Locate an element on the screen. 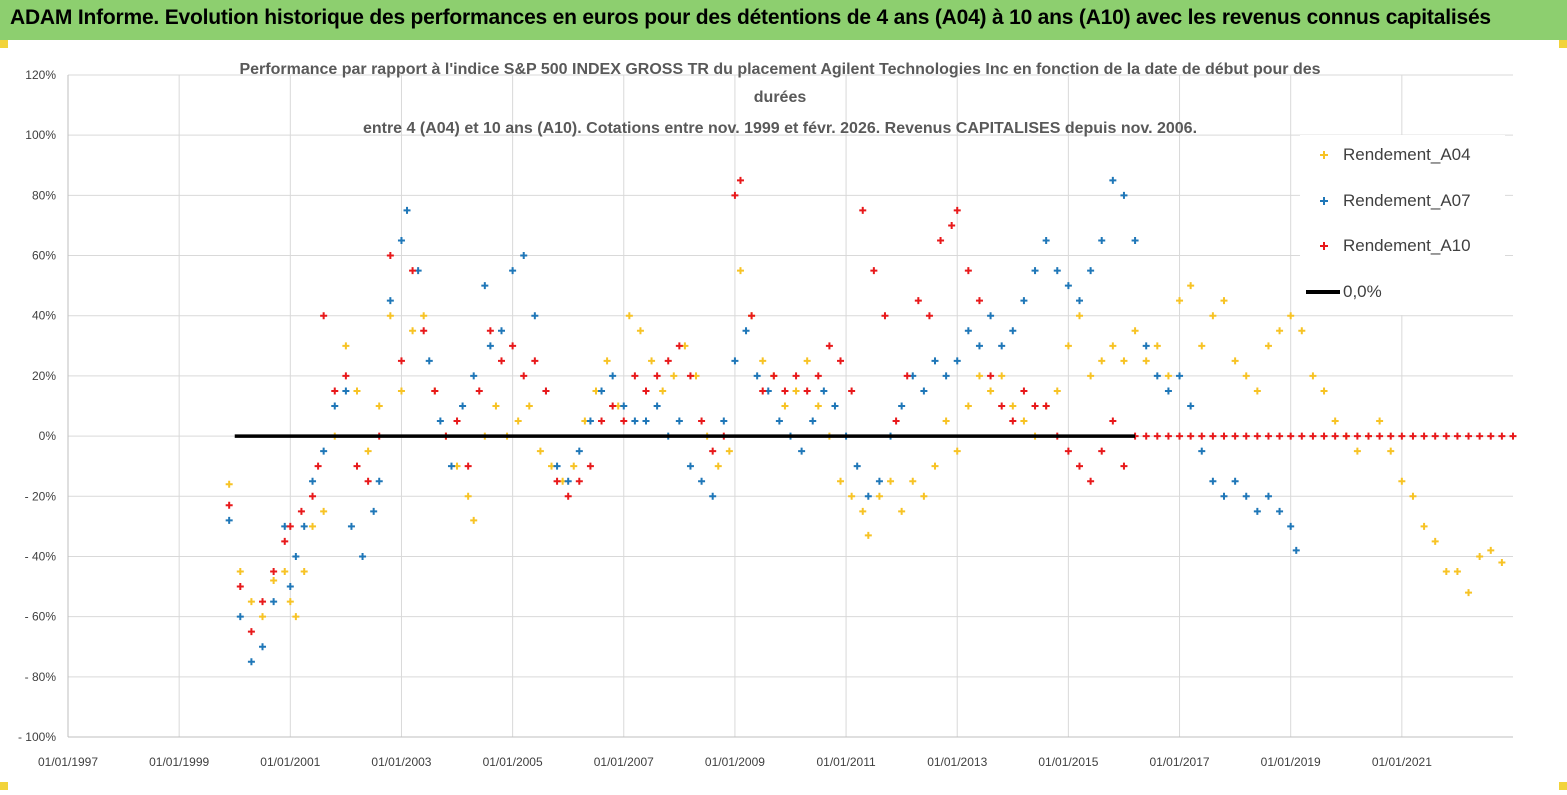  y-tick-label: - 40% is located at coordinates (41, 556).